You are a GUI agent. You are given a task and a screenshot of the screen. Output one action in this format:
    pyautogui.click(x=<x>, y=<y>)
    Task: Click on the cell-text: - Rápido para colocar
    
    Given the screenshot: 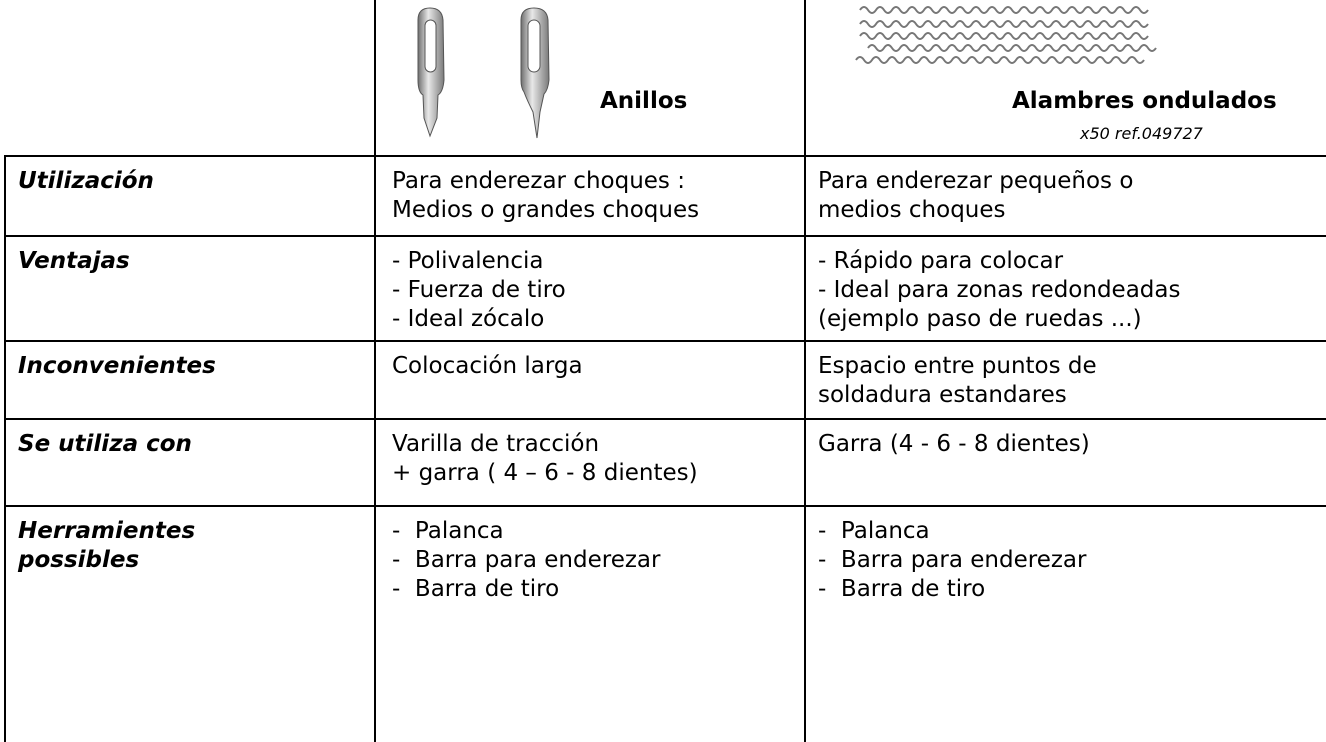 What is the action you would take?
    pyautogui.click(x=941, y=261)
    